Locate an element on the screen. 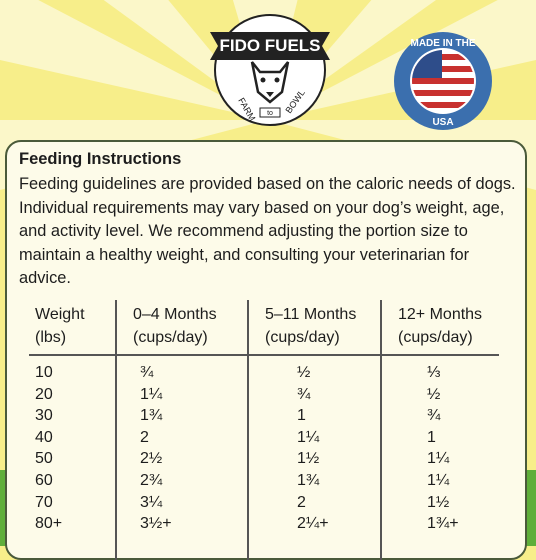 Image resolution: width=536 pixels, height=560 pixels. table-cell: 70 is located at coordinates (44, 502).